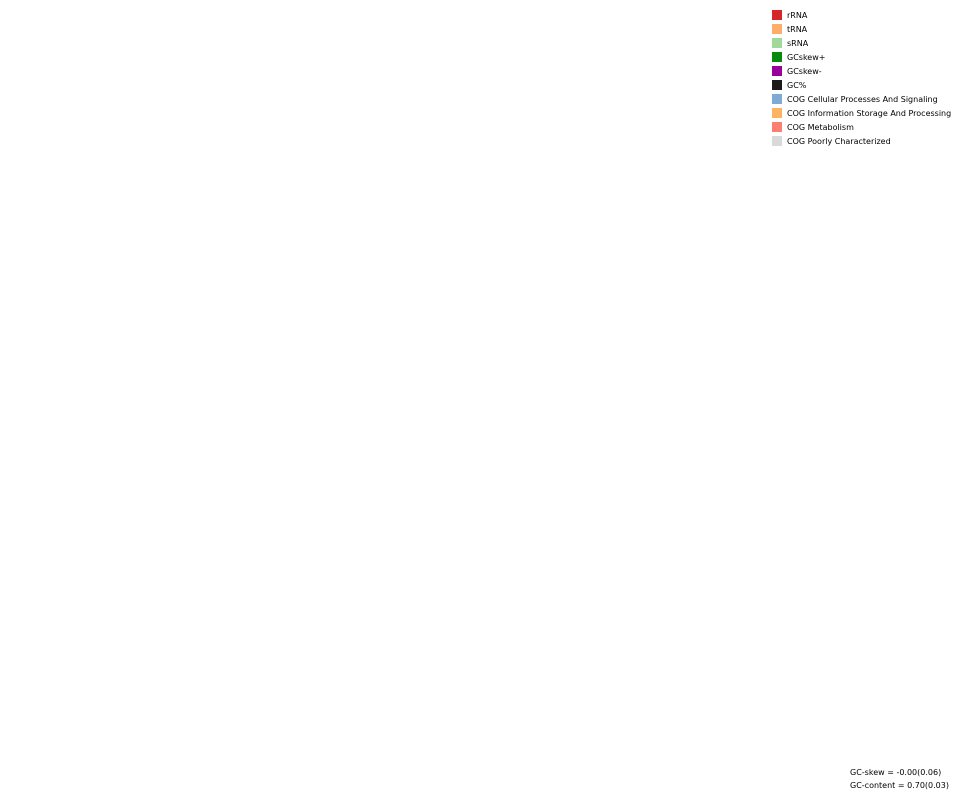 The width and height of the screenshot is (960, 800). Describe the element at coordinates (861, 57) in the screenshot. I see `legend-item-gcskew-plus: GCskew+` at that location.